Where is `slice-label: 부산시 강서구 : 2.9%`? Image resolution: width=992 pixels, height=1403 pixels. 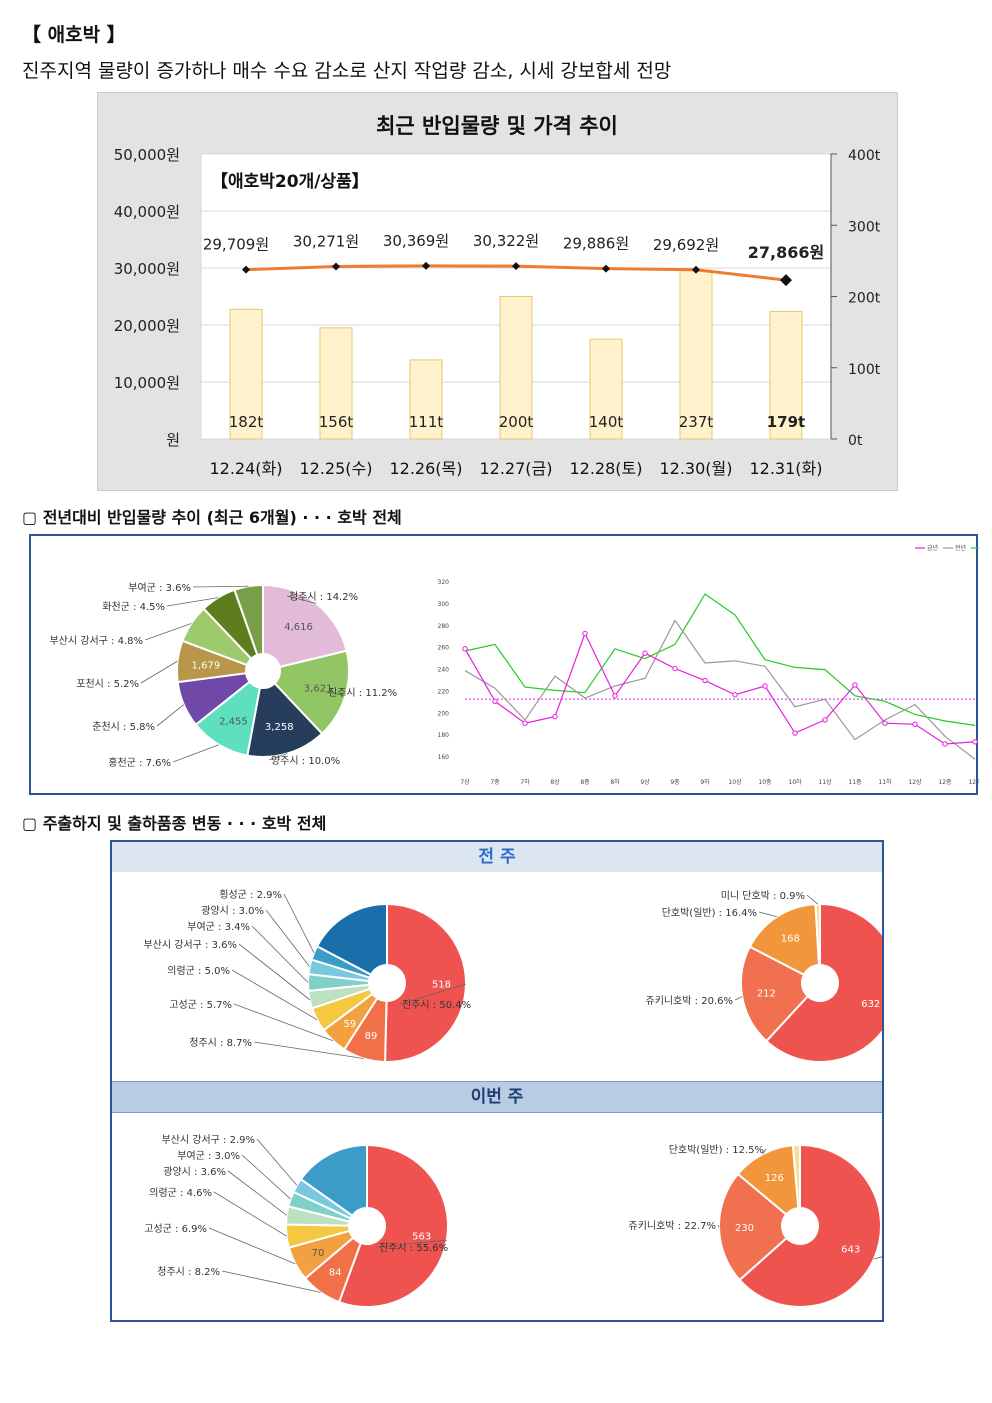 slice-label: 부산시 강서구 : 2.9% is located at coordinates (208, 1140).